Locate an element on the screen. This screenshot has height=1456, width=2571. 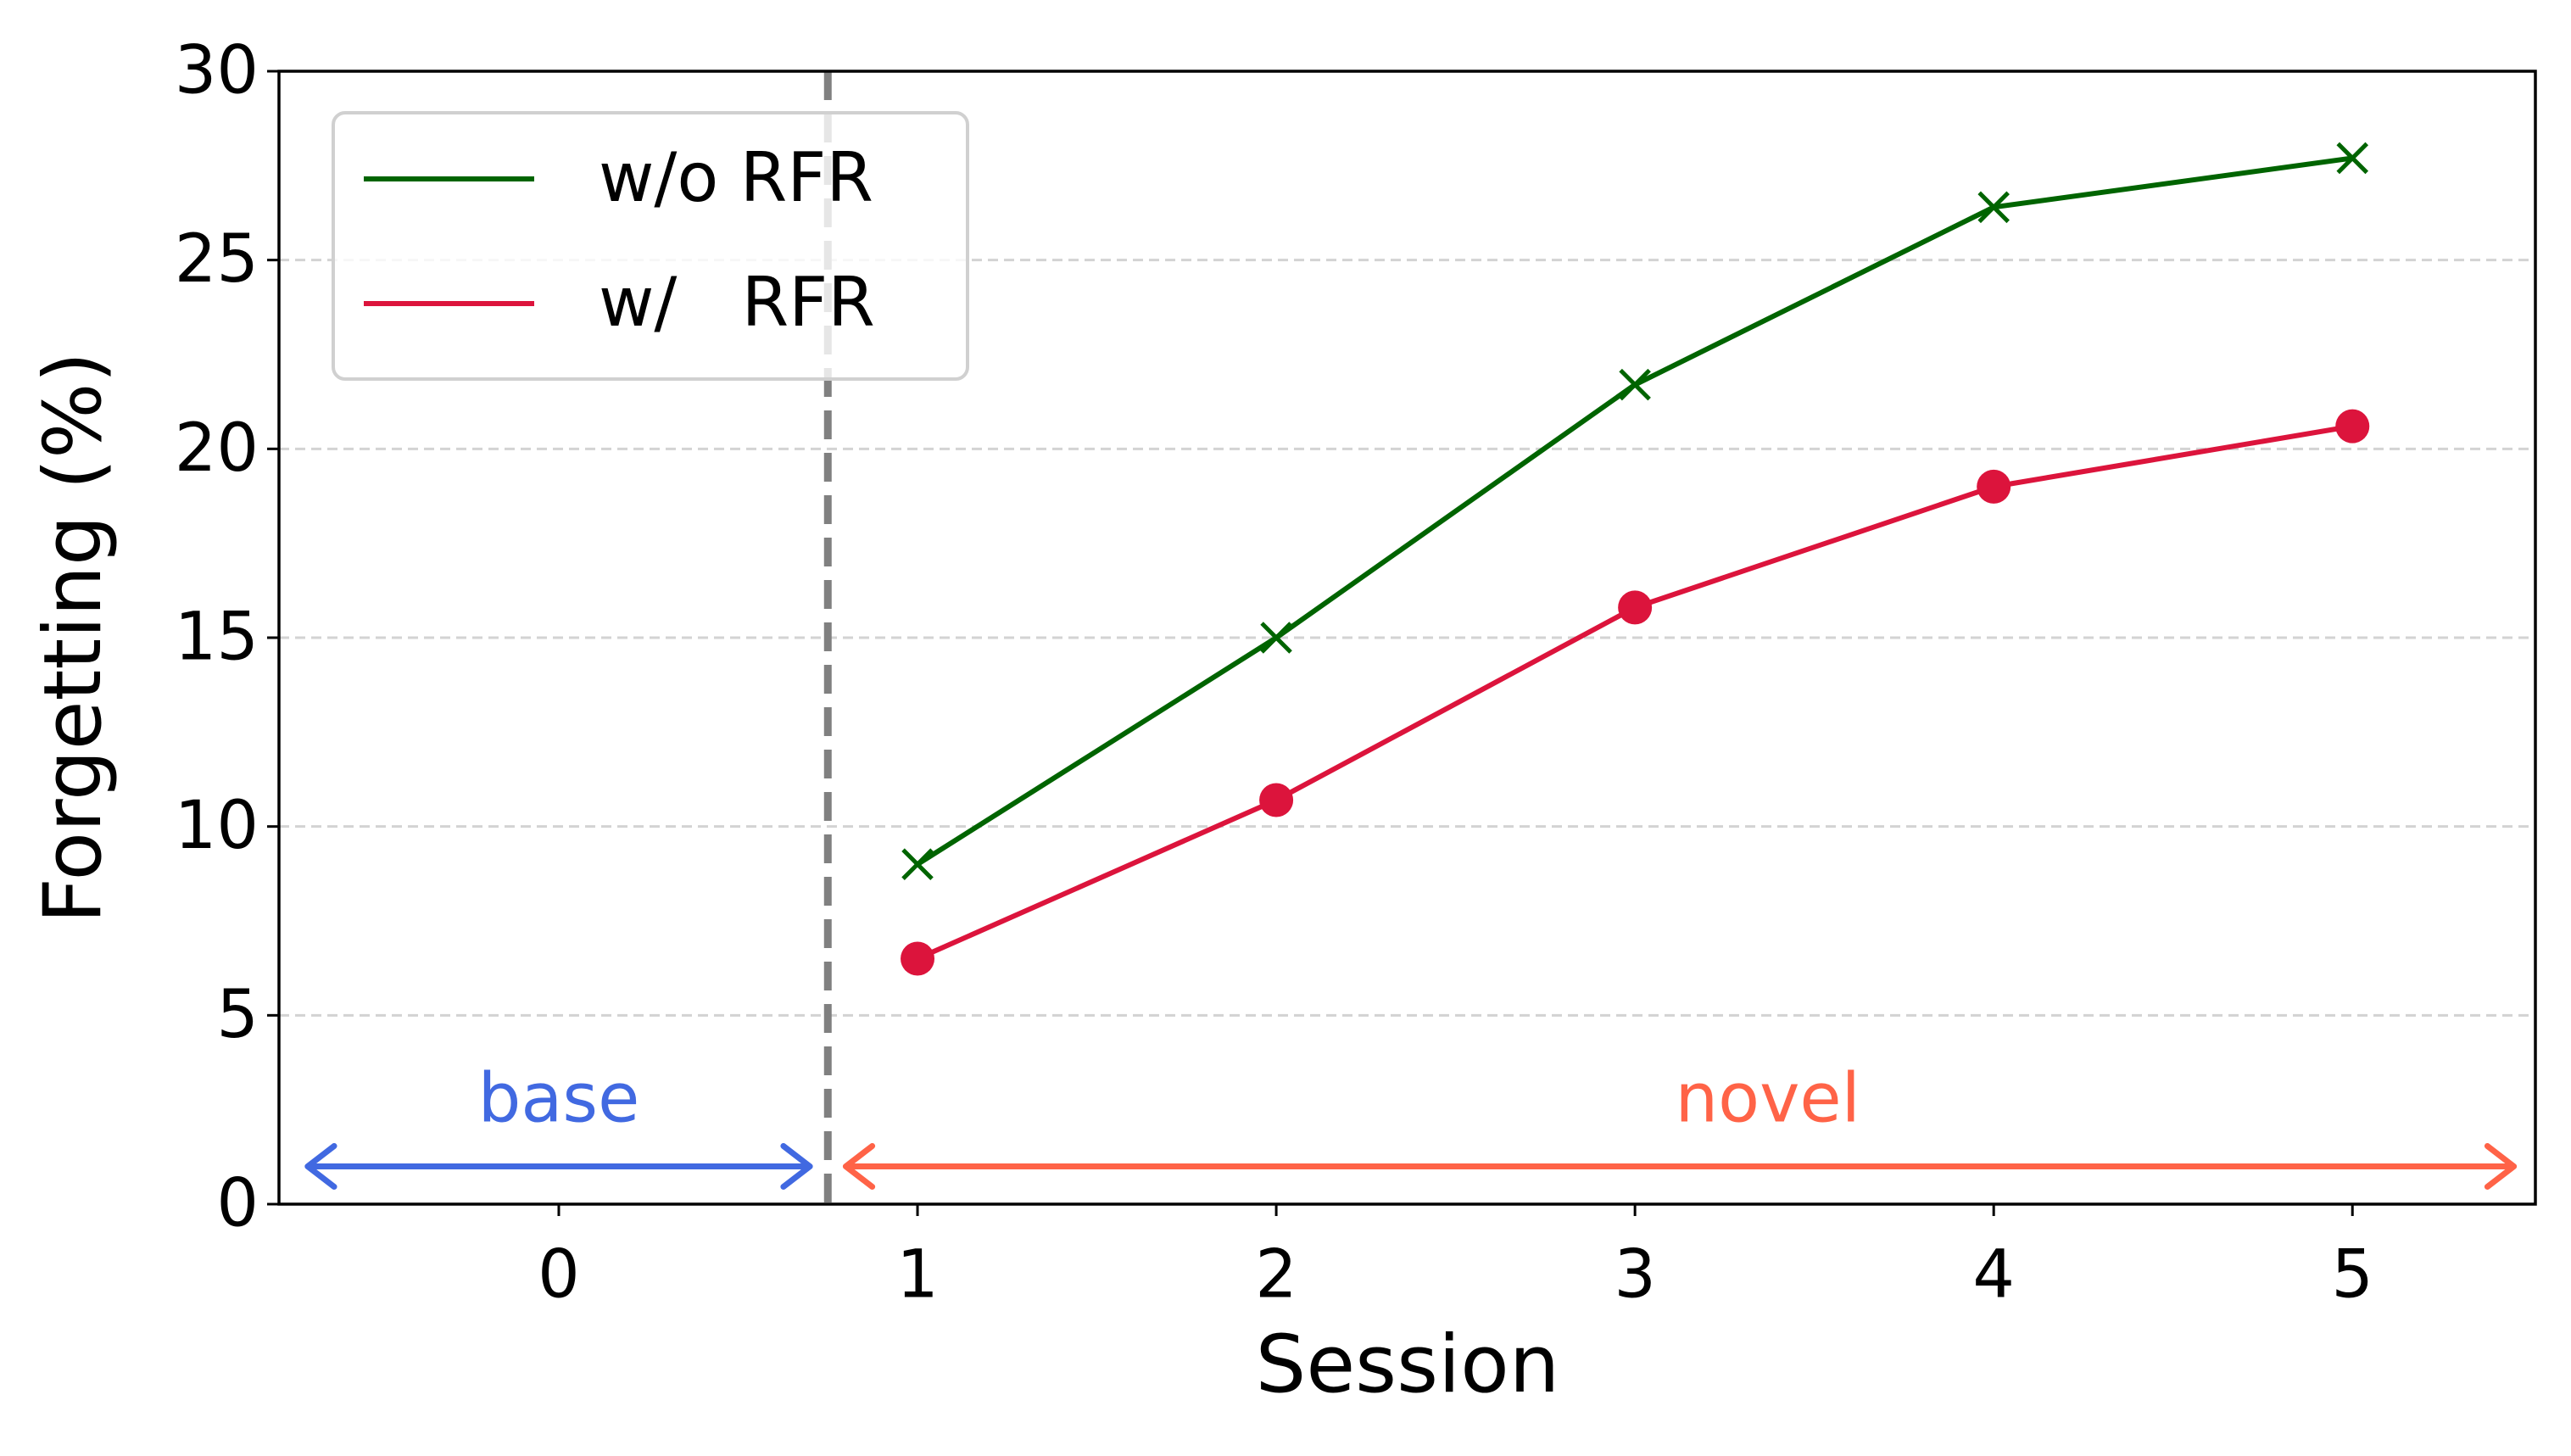
legend-label: w/ RFR is located at coordinates (737, 302).